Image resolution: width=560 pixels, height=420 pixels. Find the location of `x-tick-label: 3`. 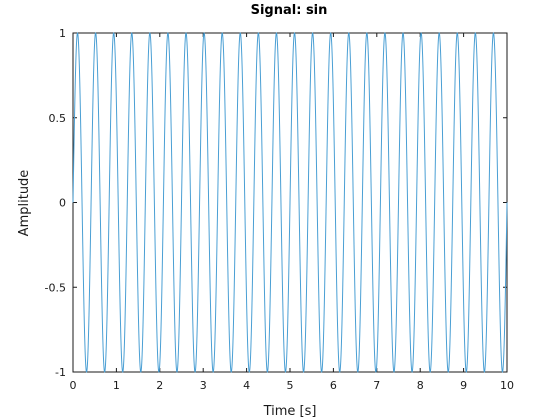

x-tick-label: 3 is located at coordinates (203, 385).